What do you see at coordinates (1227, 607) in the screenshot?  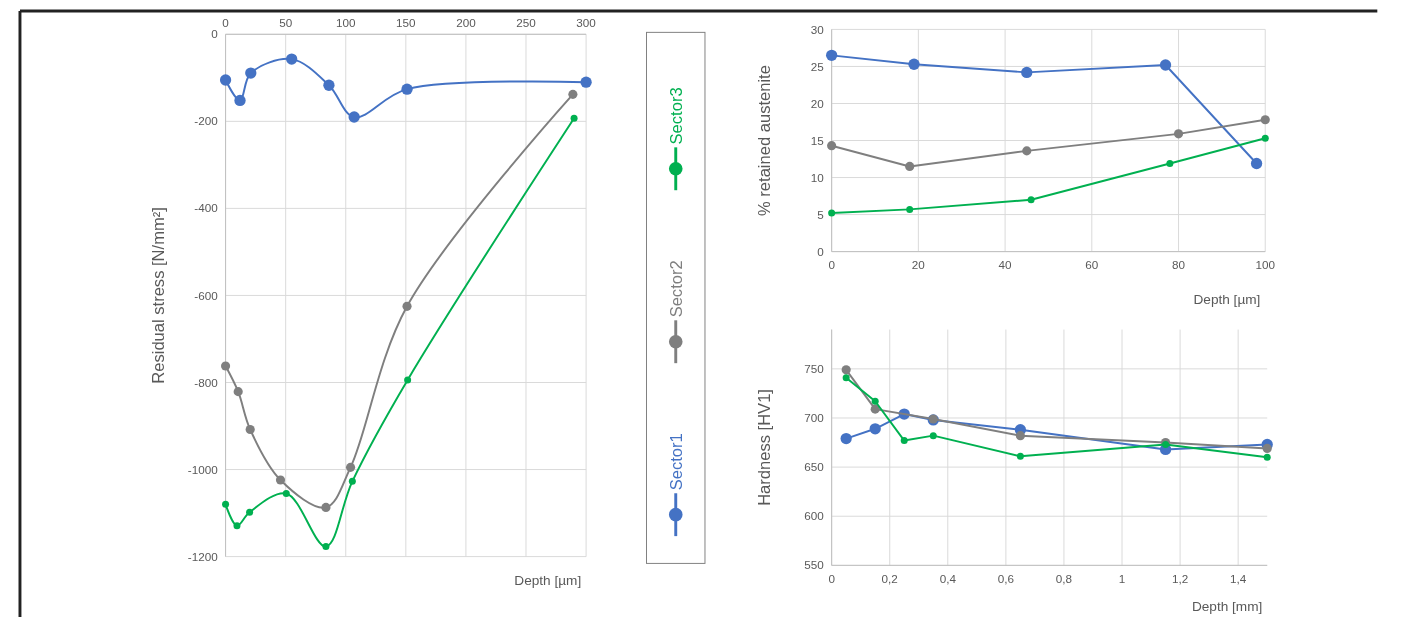 I see `x-axis-title: Depth [mm]` at bounding box center [1227, 607].